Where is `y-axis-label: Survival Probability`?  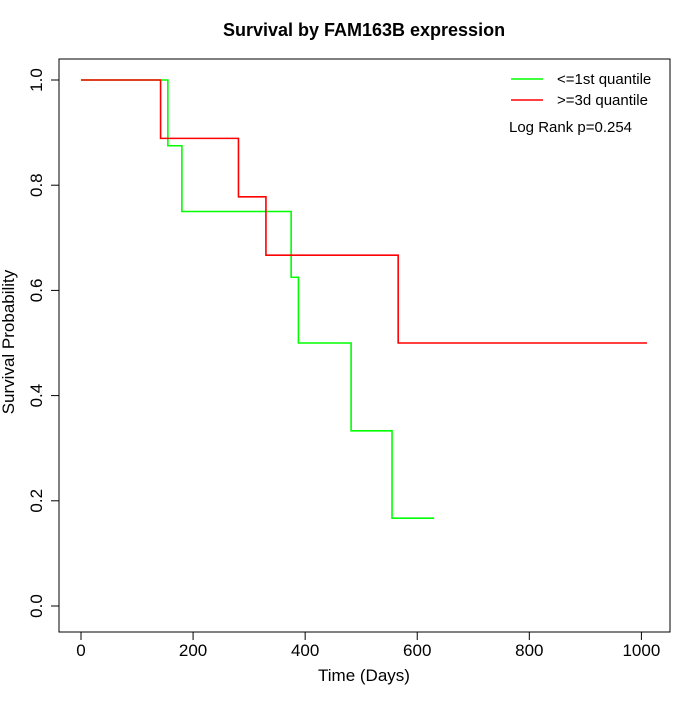 y-axis-label: Survival Probability is located at coordinates (9, 341).